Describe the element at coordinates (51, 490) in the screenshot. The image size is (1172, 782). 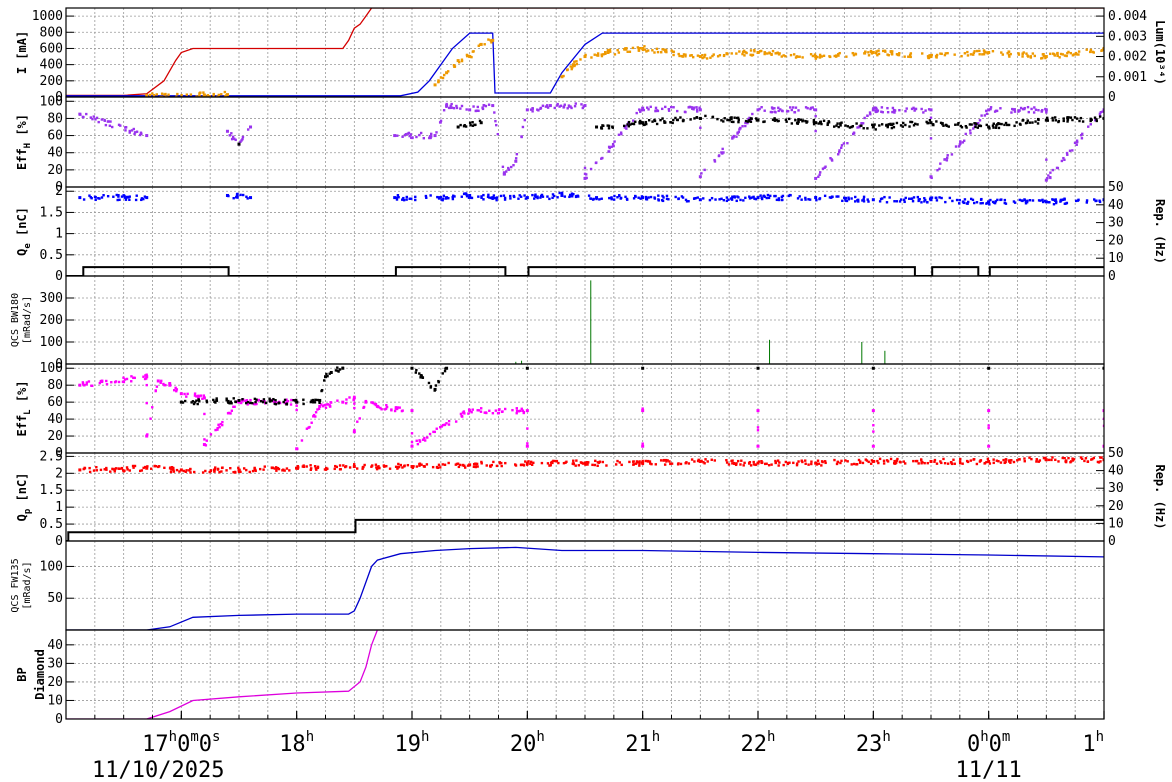
I see `y-tick-label: 1.5` at that location.